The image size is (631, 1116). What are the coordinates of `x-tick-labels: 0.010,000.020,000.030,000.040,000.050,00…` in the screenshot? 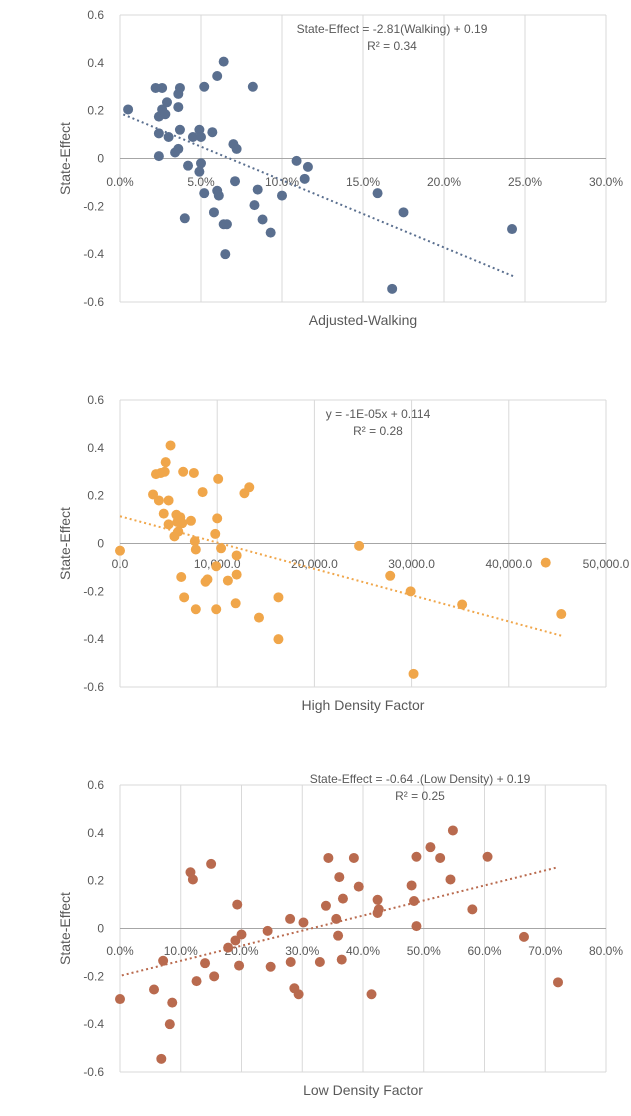 It's located at (371, 564).